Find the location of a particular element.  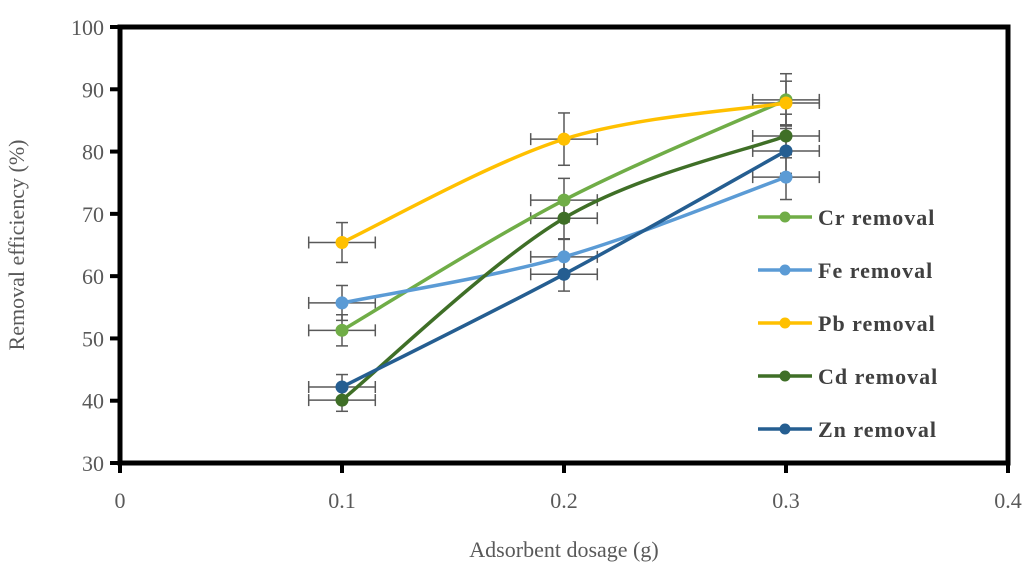

x-tick-label: 0.2 is located at coordinates (564, 500).